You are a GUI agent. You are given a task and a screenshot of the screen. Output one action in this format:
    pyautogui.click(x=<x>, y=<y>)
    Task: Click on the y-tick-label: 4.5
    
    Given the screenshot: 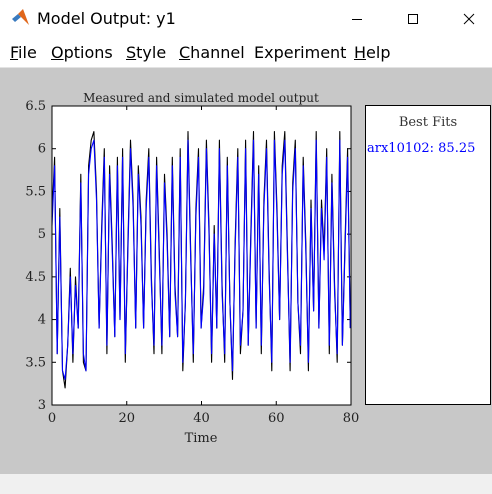 What is the action you would take?
    pyautogui.click(x=35, y=277)
    